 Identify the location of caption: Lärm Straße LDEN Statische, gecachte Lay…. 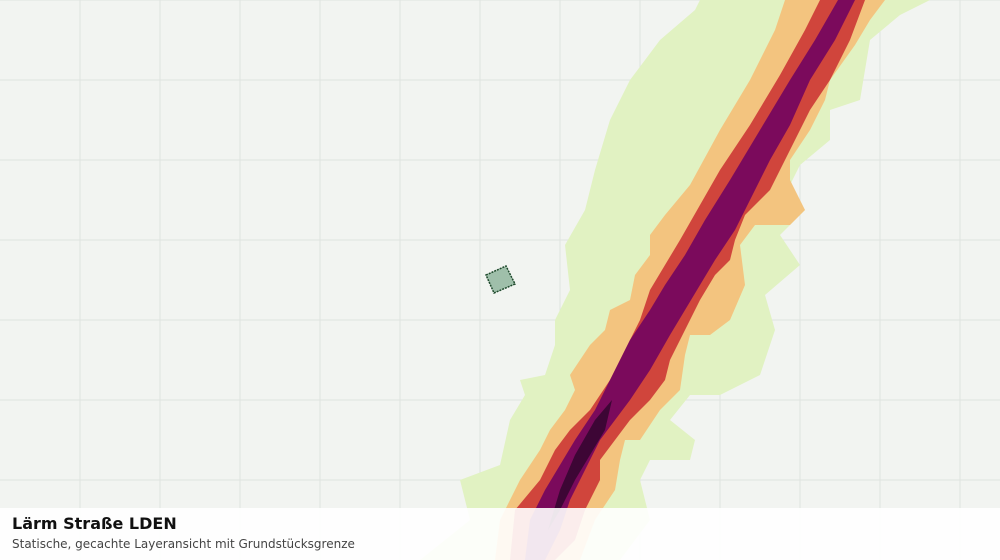
(500, 534).